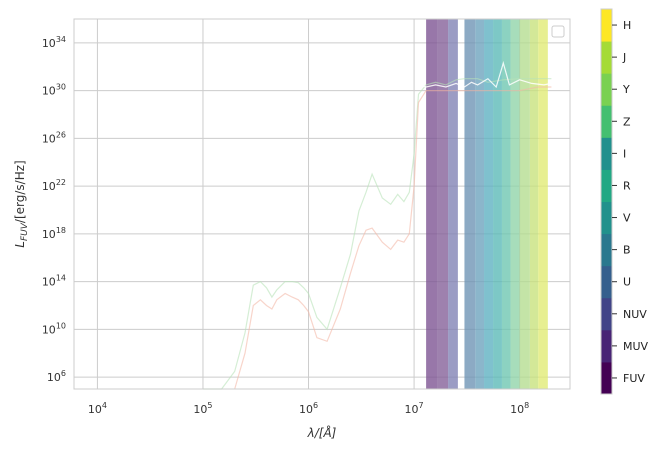 The width and height of the screenshot is (660, 451). Describe the element at coordinates (470, 204) in the screenshot. I see `band-u` at that location.